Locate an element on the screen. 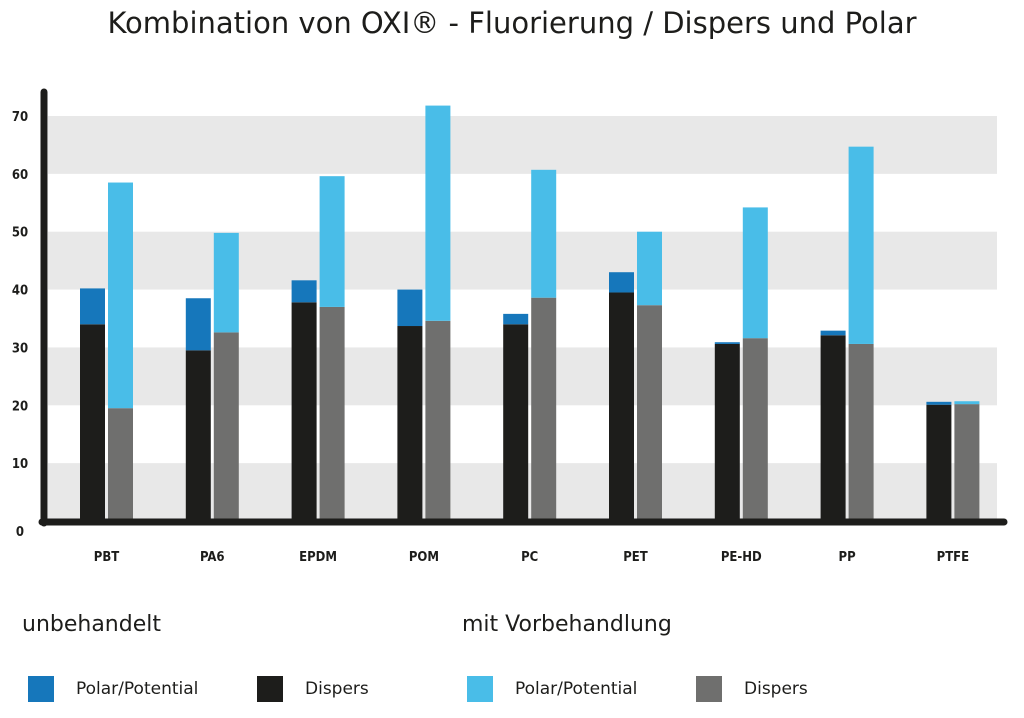 Image resolution: width=1024 pixels, height=718 pixels. legend-item-untreated-dispers: Dispers is located at coordinates (313, 689).